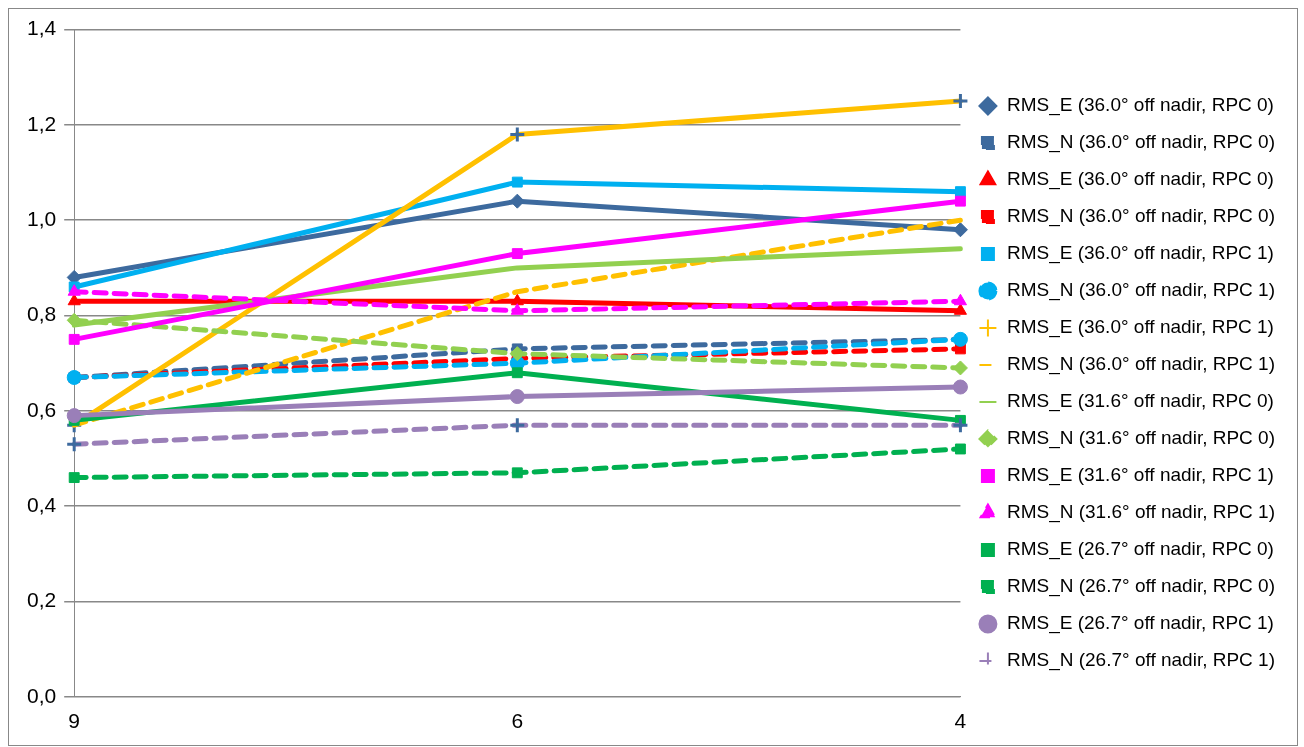  Describe the element at coordinates (1140, 475) in the screenshot. I see `legend-label: RMS_E (31.6° off nadir, RPC 1)` at that location.